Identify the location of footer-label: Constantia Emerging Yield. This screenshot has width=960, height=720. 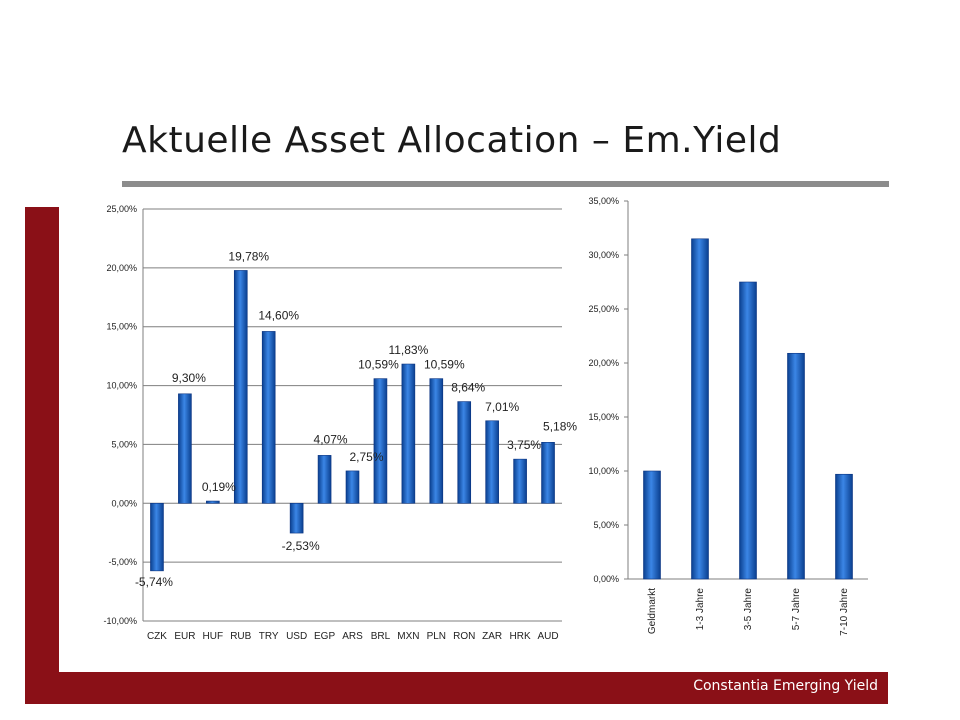
(785, 686).